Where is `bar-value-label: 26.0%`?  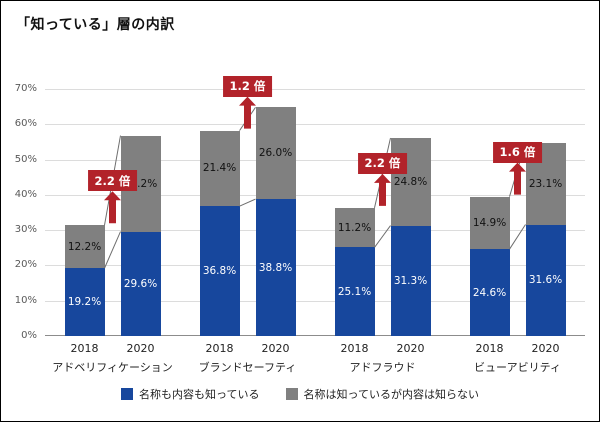
bar-value-label: 26.0% is located at coordinates (275, 153).